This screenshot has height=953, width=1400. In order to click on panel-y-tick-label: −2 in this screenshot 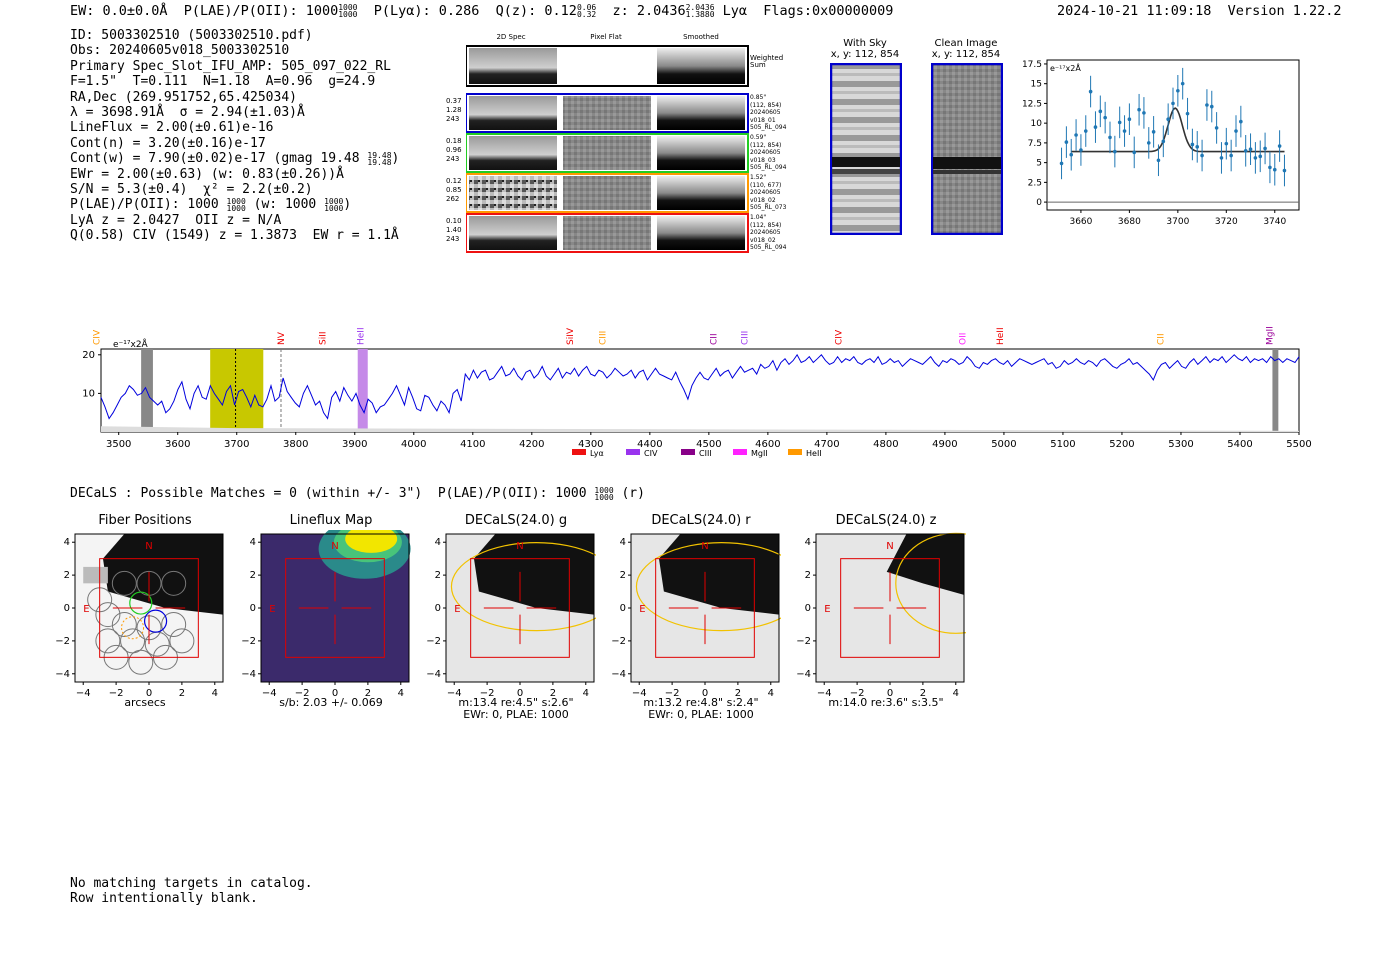, I will do `click(618, 641)`.